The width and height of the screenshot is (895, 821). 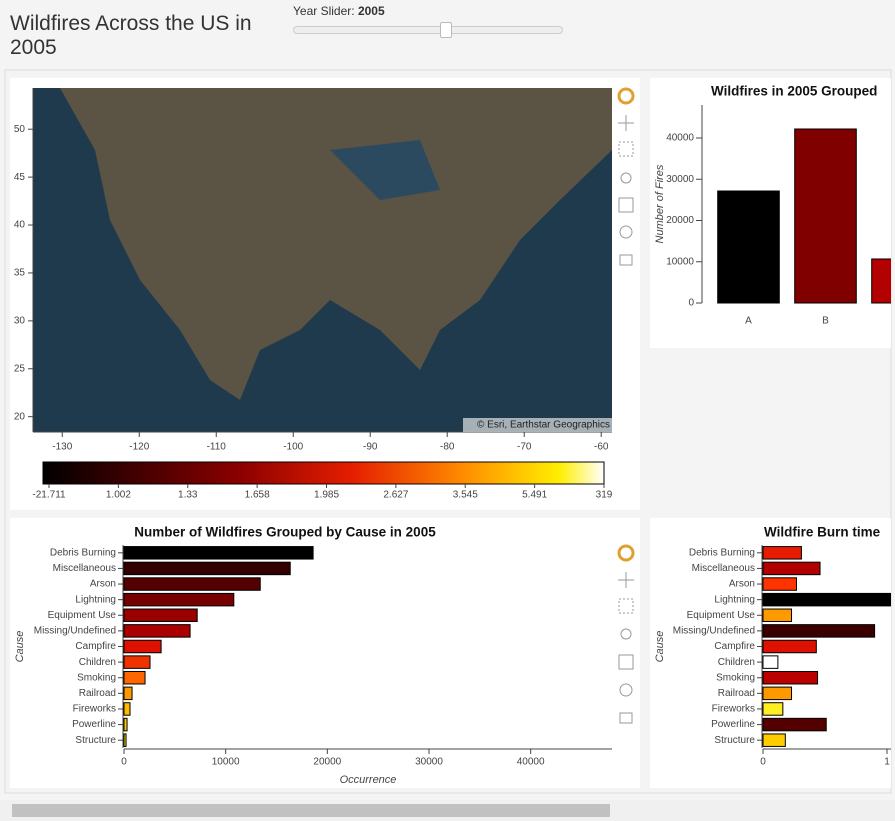 I want to click on x-axis-label: Occurrence, so click(x=368, y=780).